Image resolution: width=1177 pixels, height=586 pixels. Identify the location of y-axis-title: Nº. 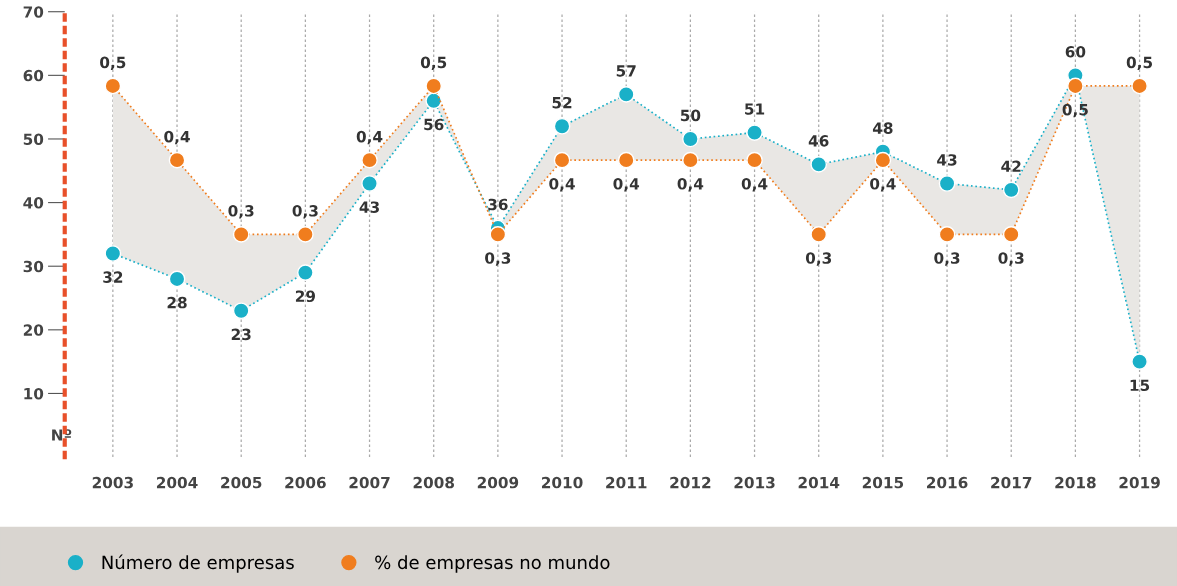
(62, 435).